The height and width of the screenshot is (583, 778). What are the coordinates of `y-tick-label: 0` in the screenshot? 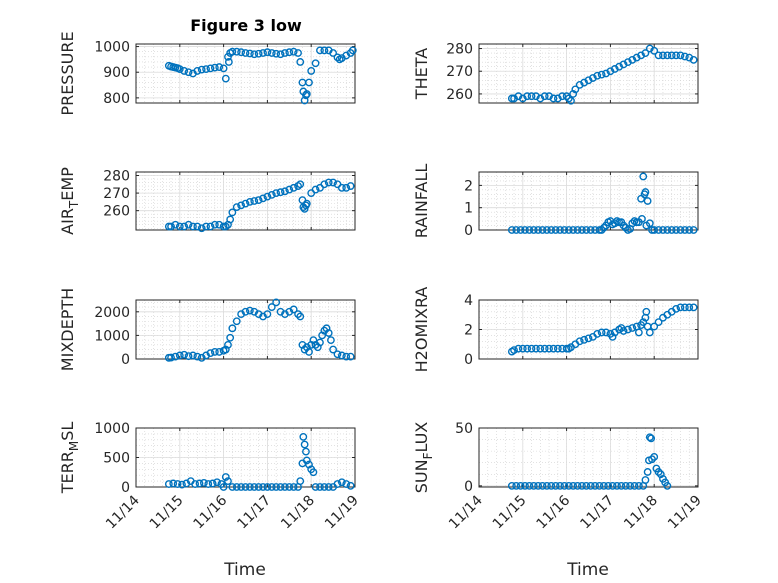 It's located at (125, 360).